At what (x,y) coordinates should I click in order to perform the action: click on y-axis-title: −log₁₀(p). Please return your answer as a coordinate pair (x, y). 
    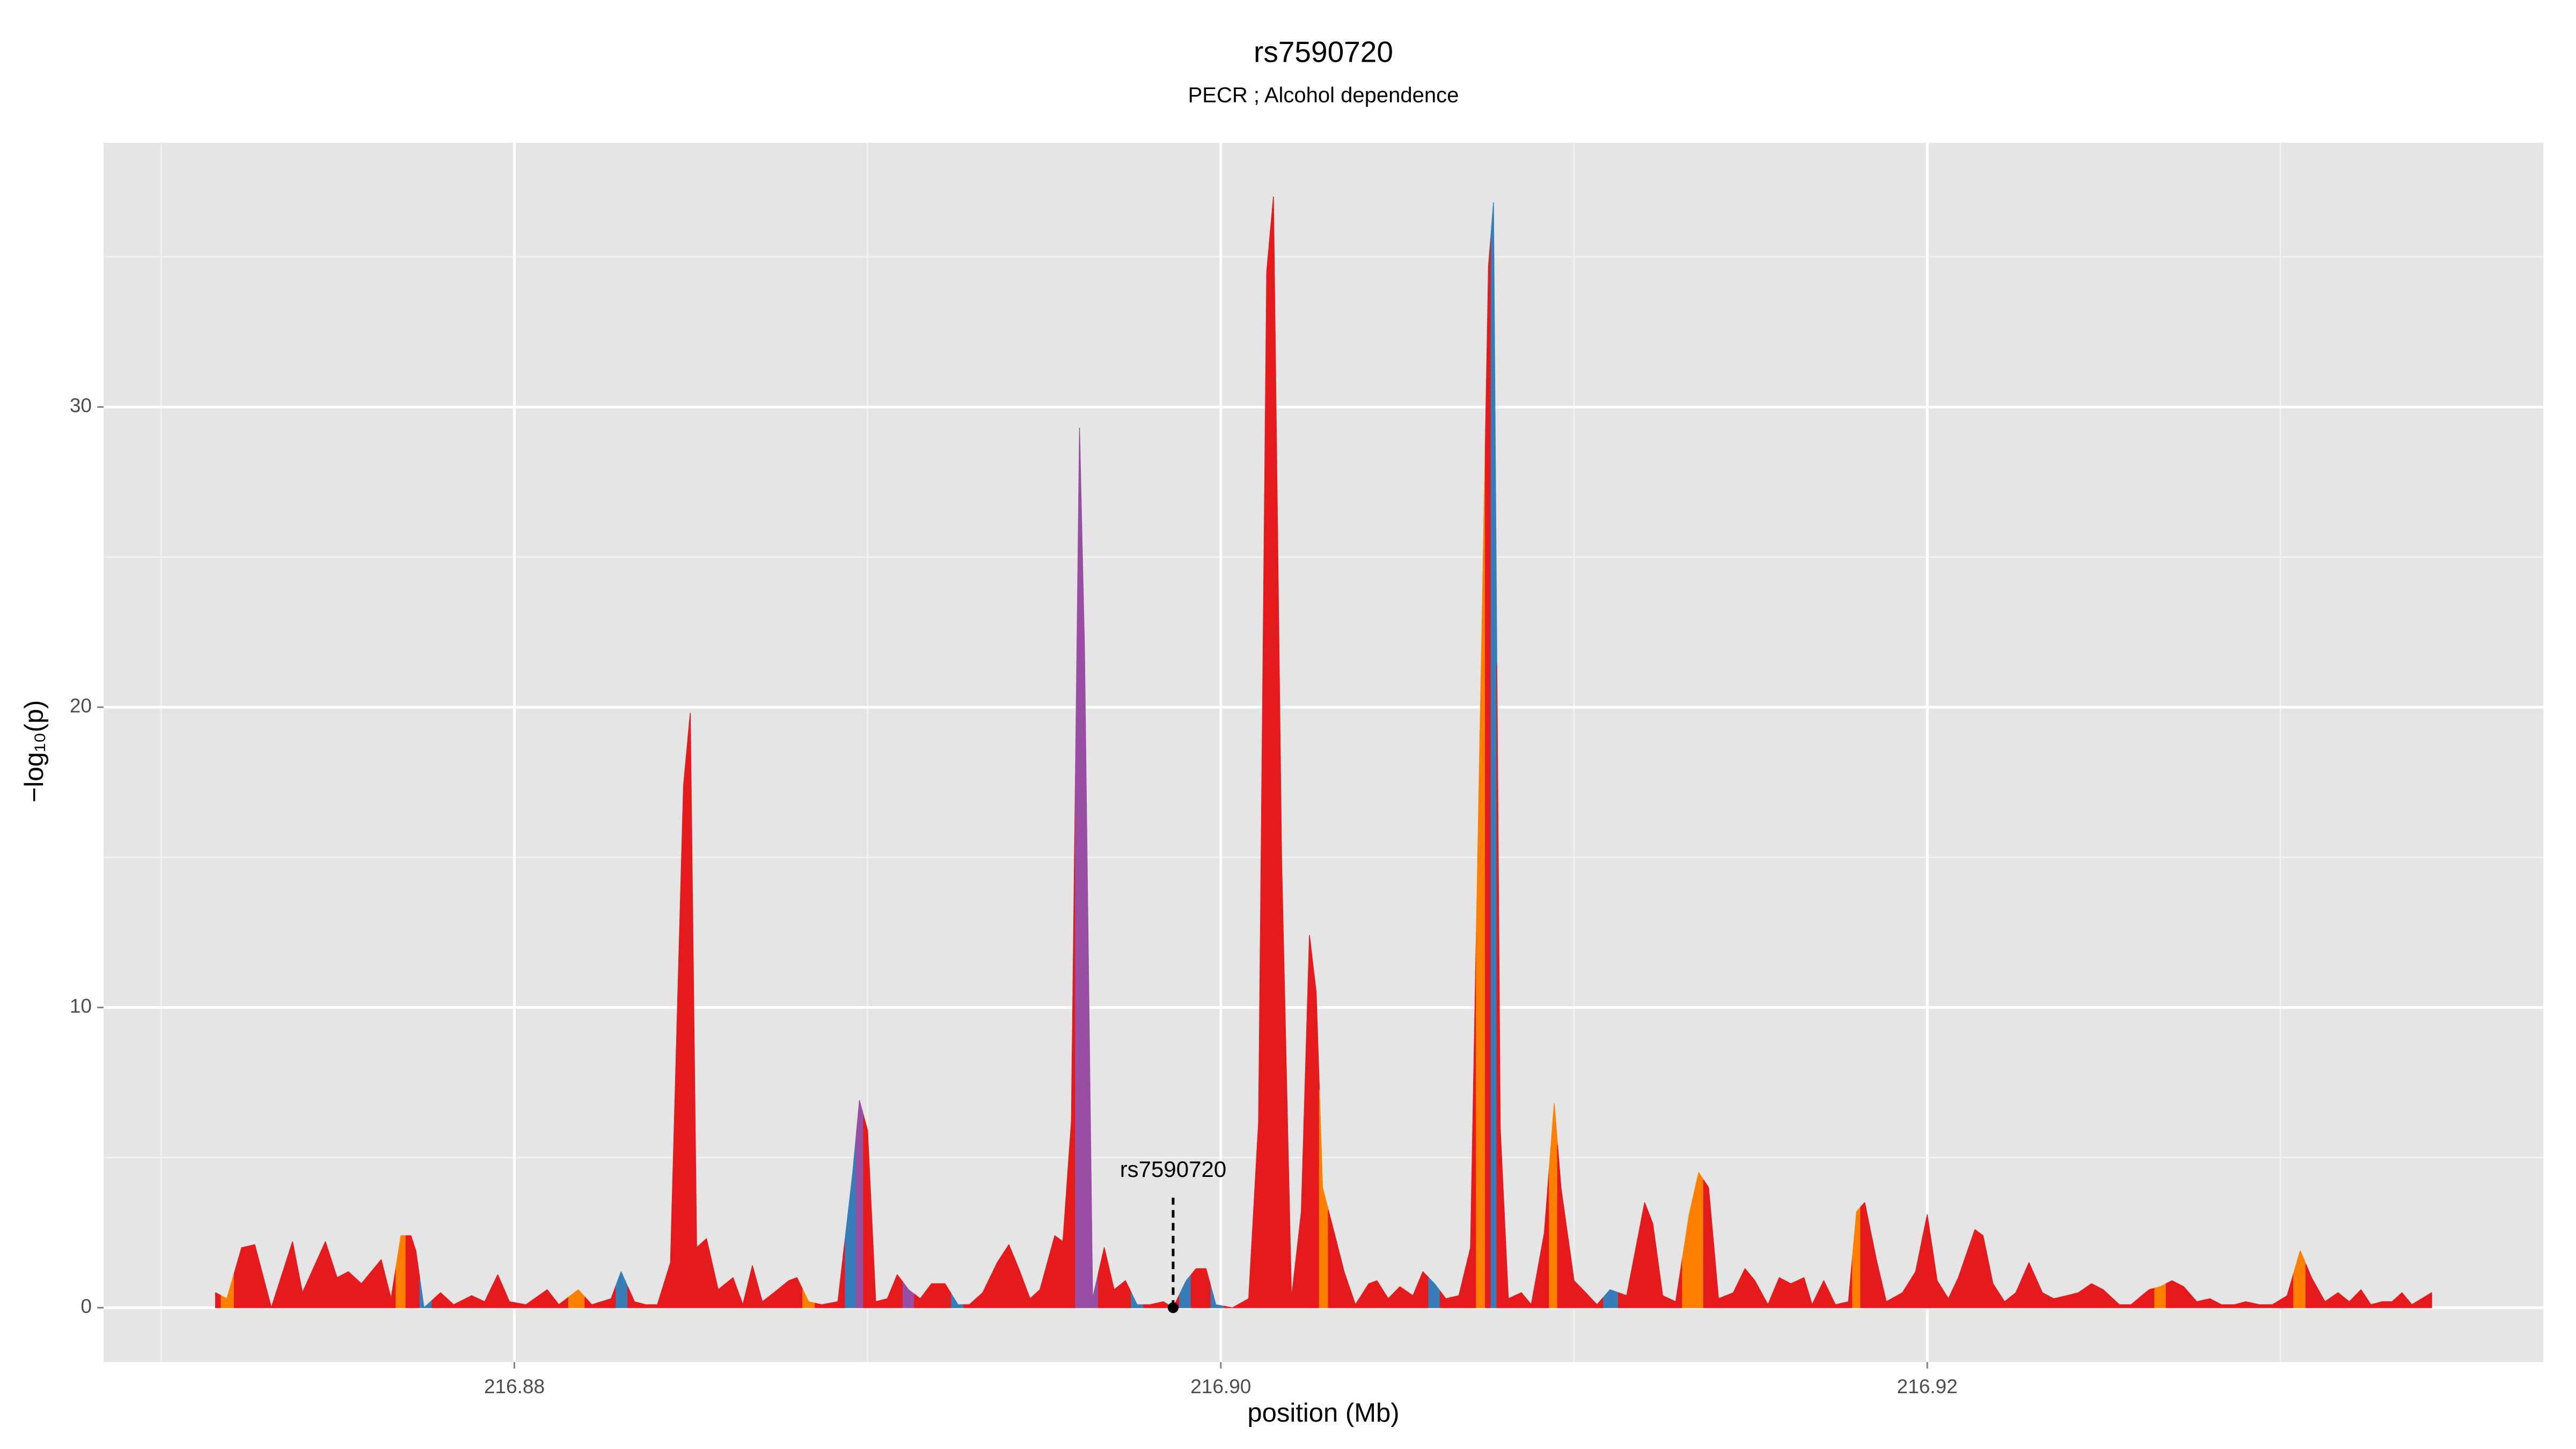
    Looking at the image, I should click on (34, 751).